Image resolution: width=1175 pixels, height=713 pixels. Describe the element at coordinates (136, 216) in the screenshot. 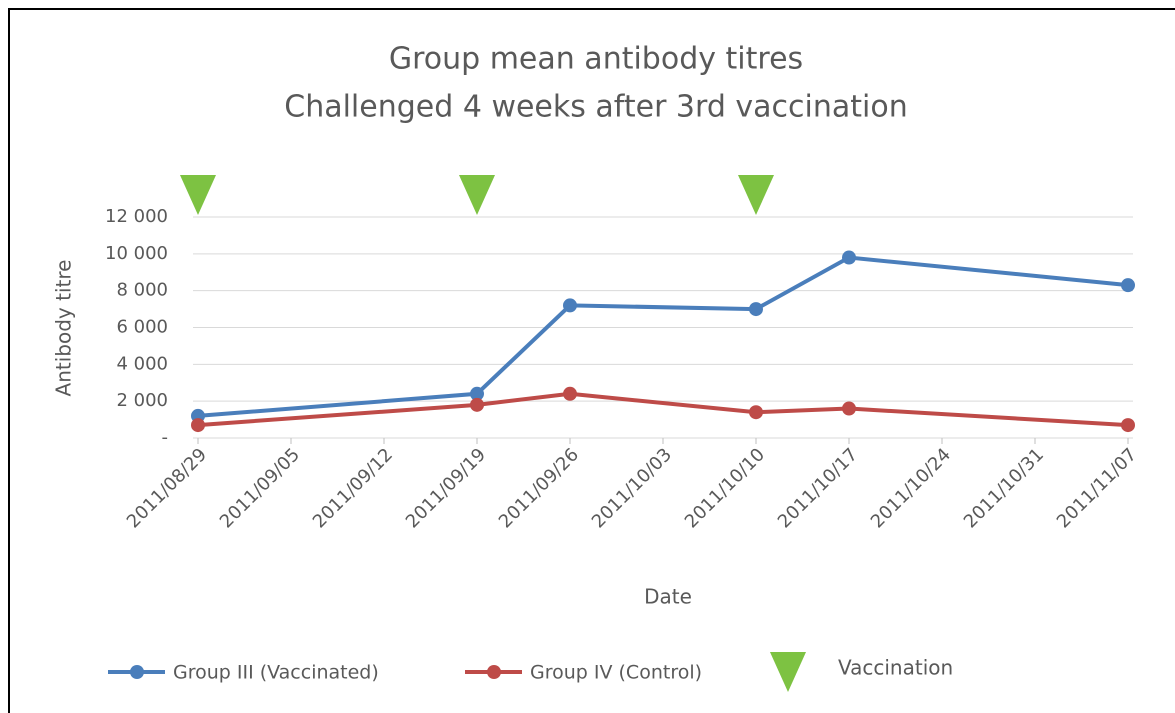

I see `y-tick-label: 12 000` at that location.